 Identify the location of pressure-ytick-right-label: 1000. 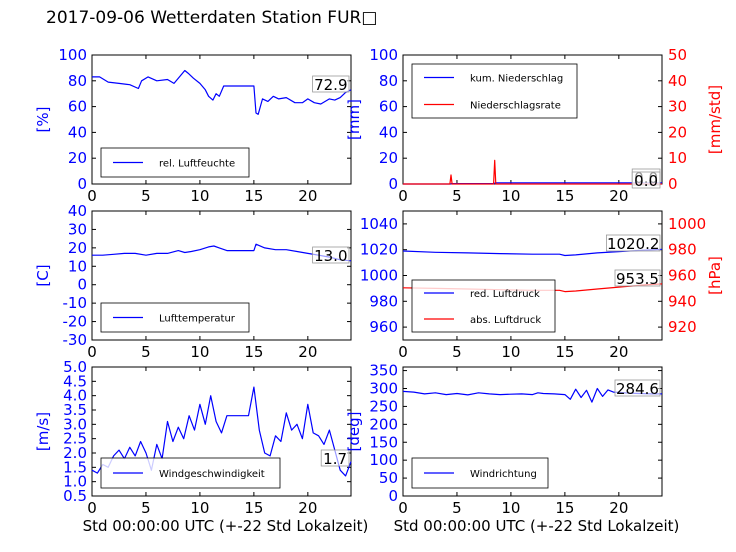
(687, 224).